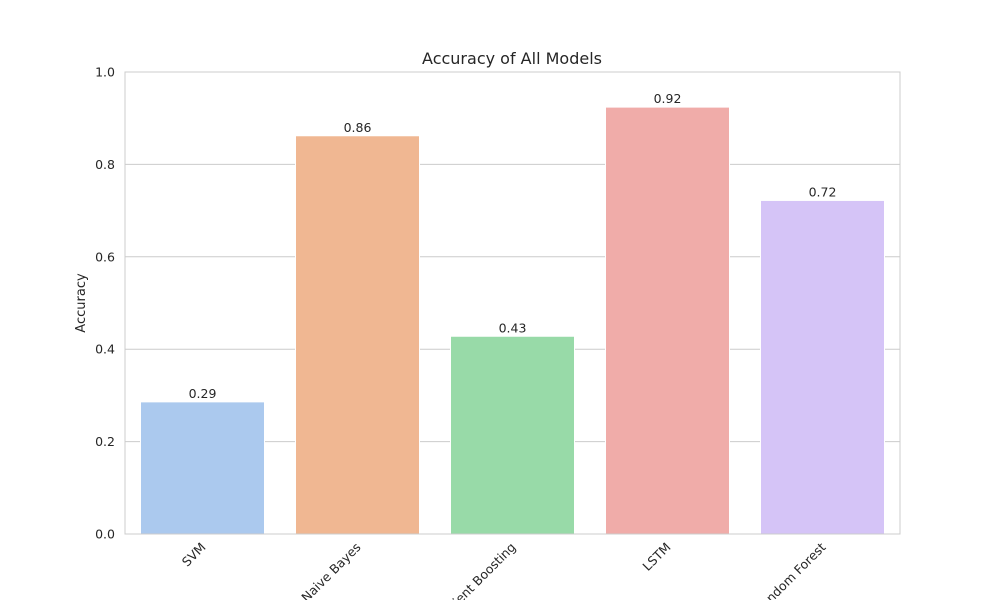  I want to click on bar-value-label: 0.72, so click(823, 191).